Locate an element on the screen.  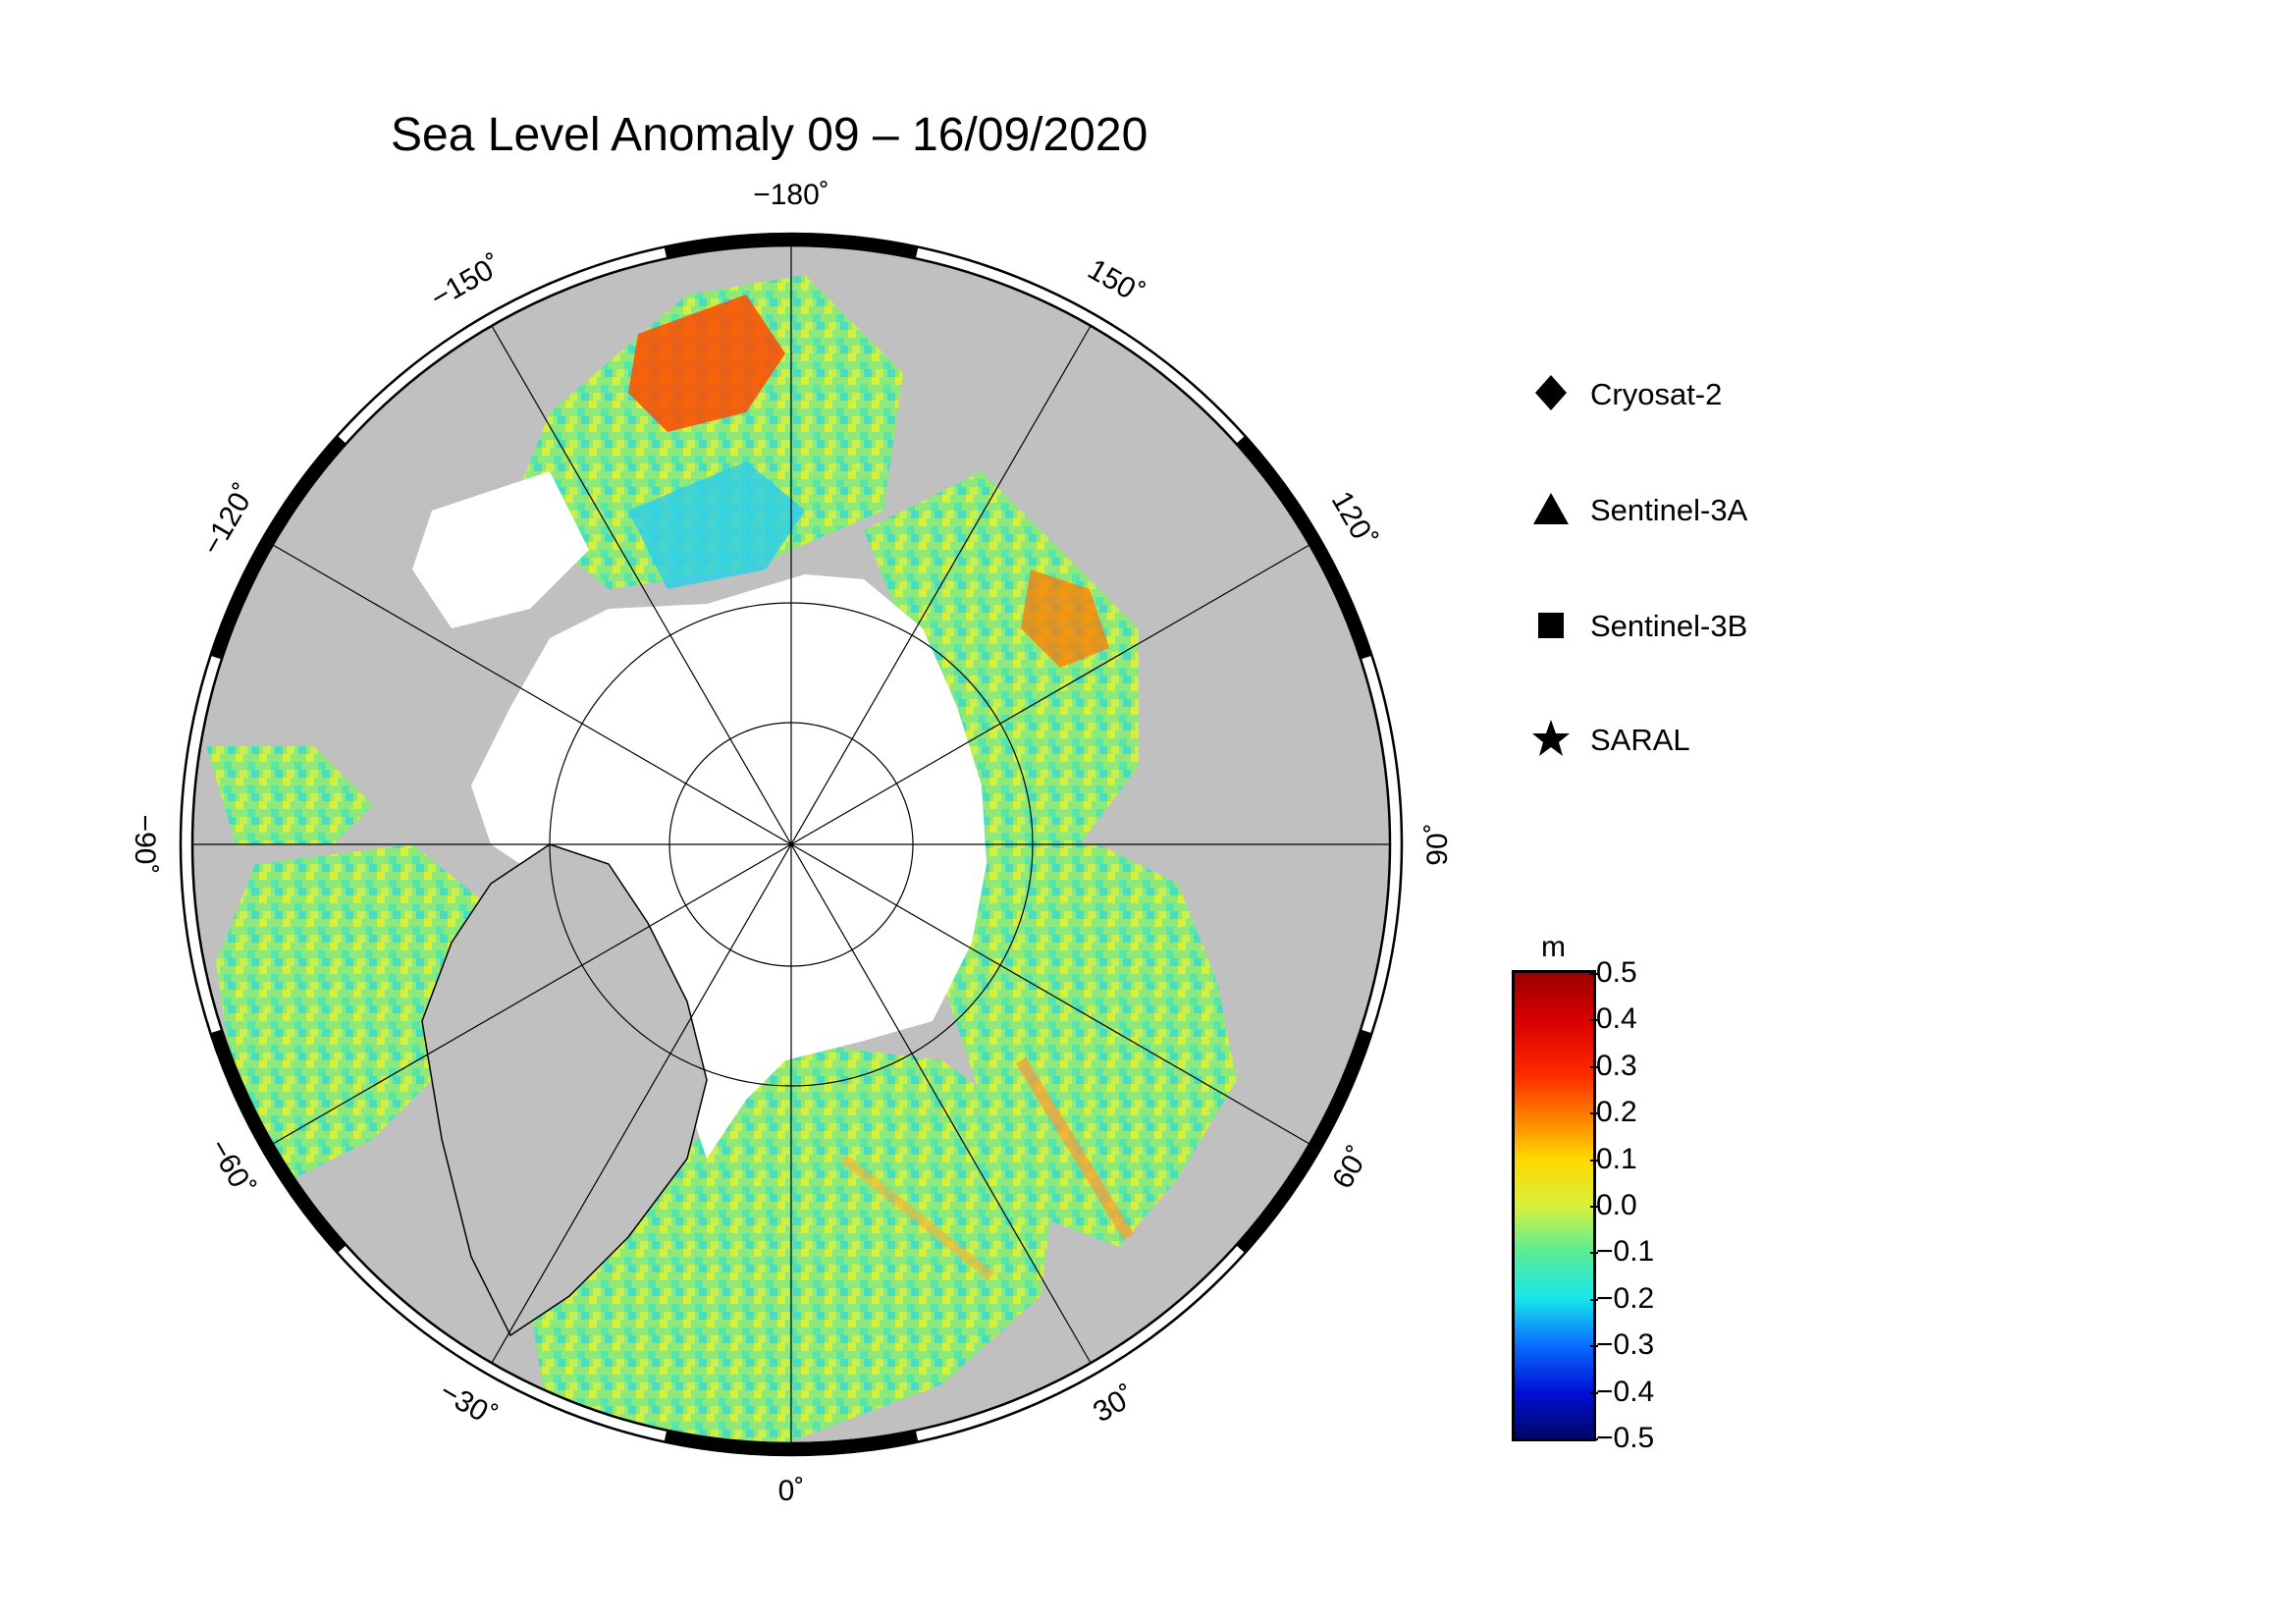
legend-label: Sentinel-3B is located at coordinates (1669, 626).